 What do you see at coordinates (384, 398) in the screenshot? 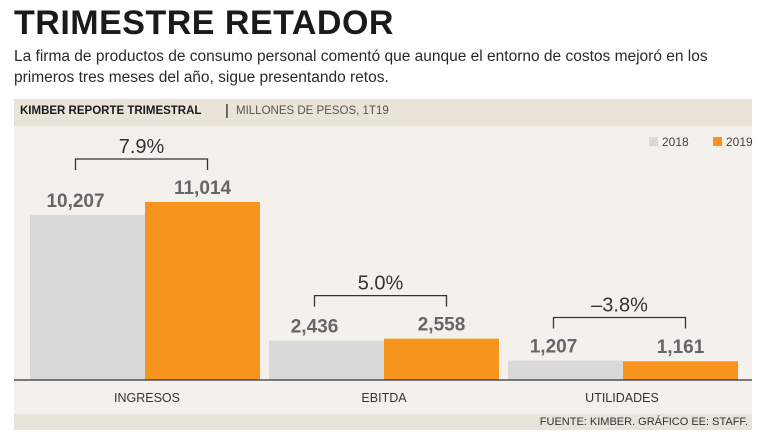
I see `category-label-ebitda: EBITDA` at bounding box center [384, 398].